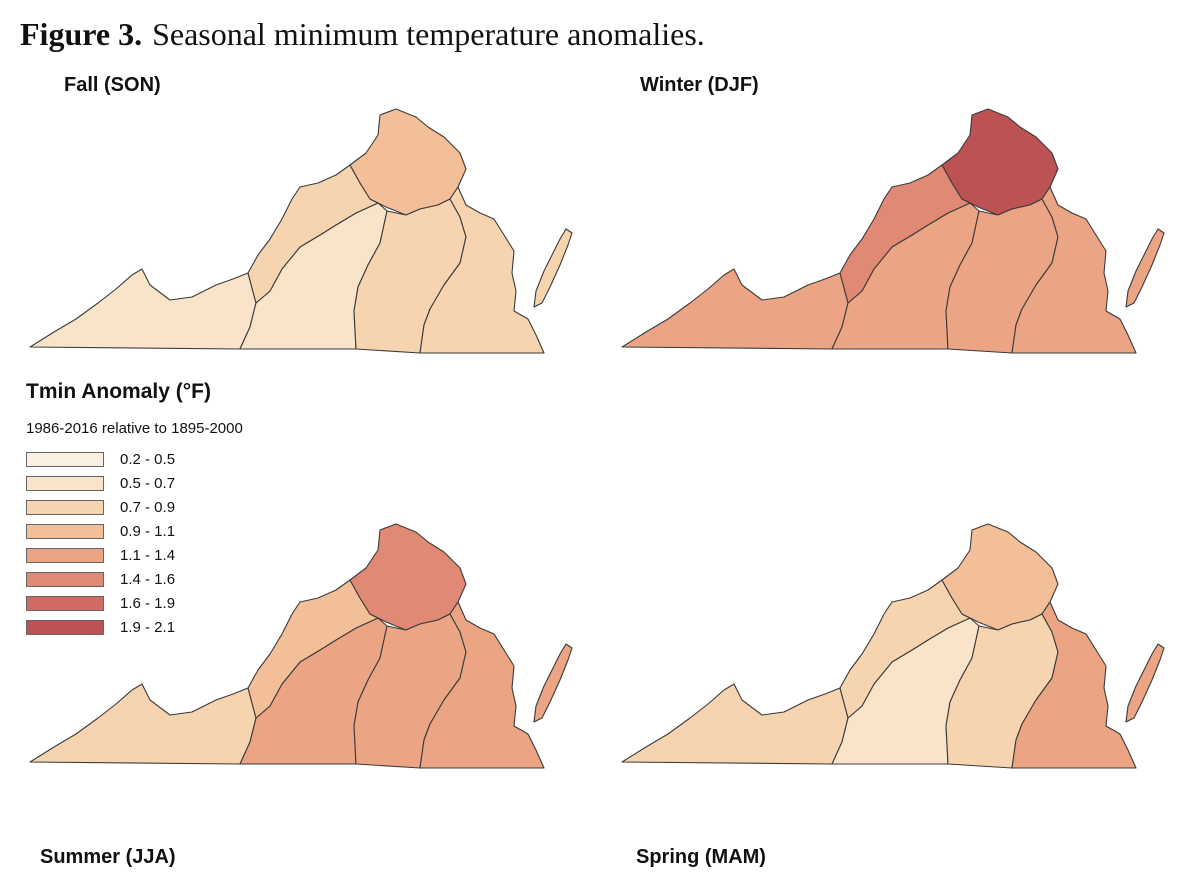 This screenshot has width=1200, height=886. I want to click on map-summer, so click(301, 646).